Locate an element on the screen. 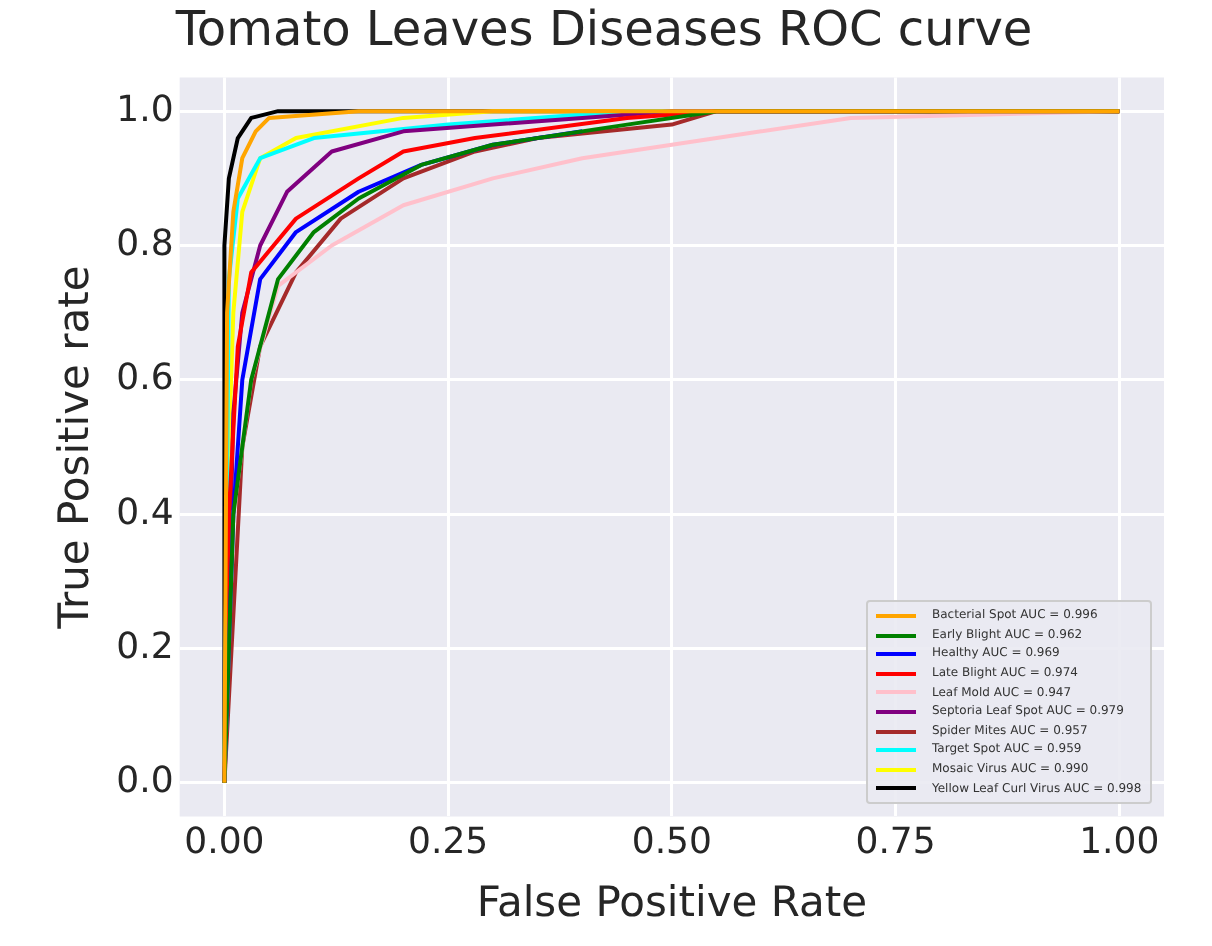 This screenshot has width=1212, height=946. x-tick-label: 0.75 is located at coordinates (895, 842).